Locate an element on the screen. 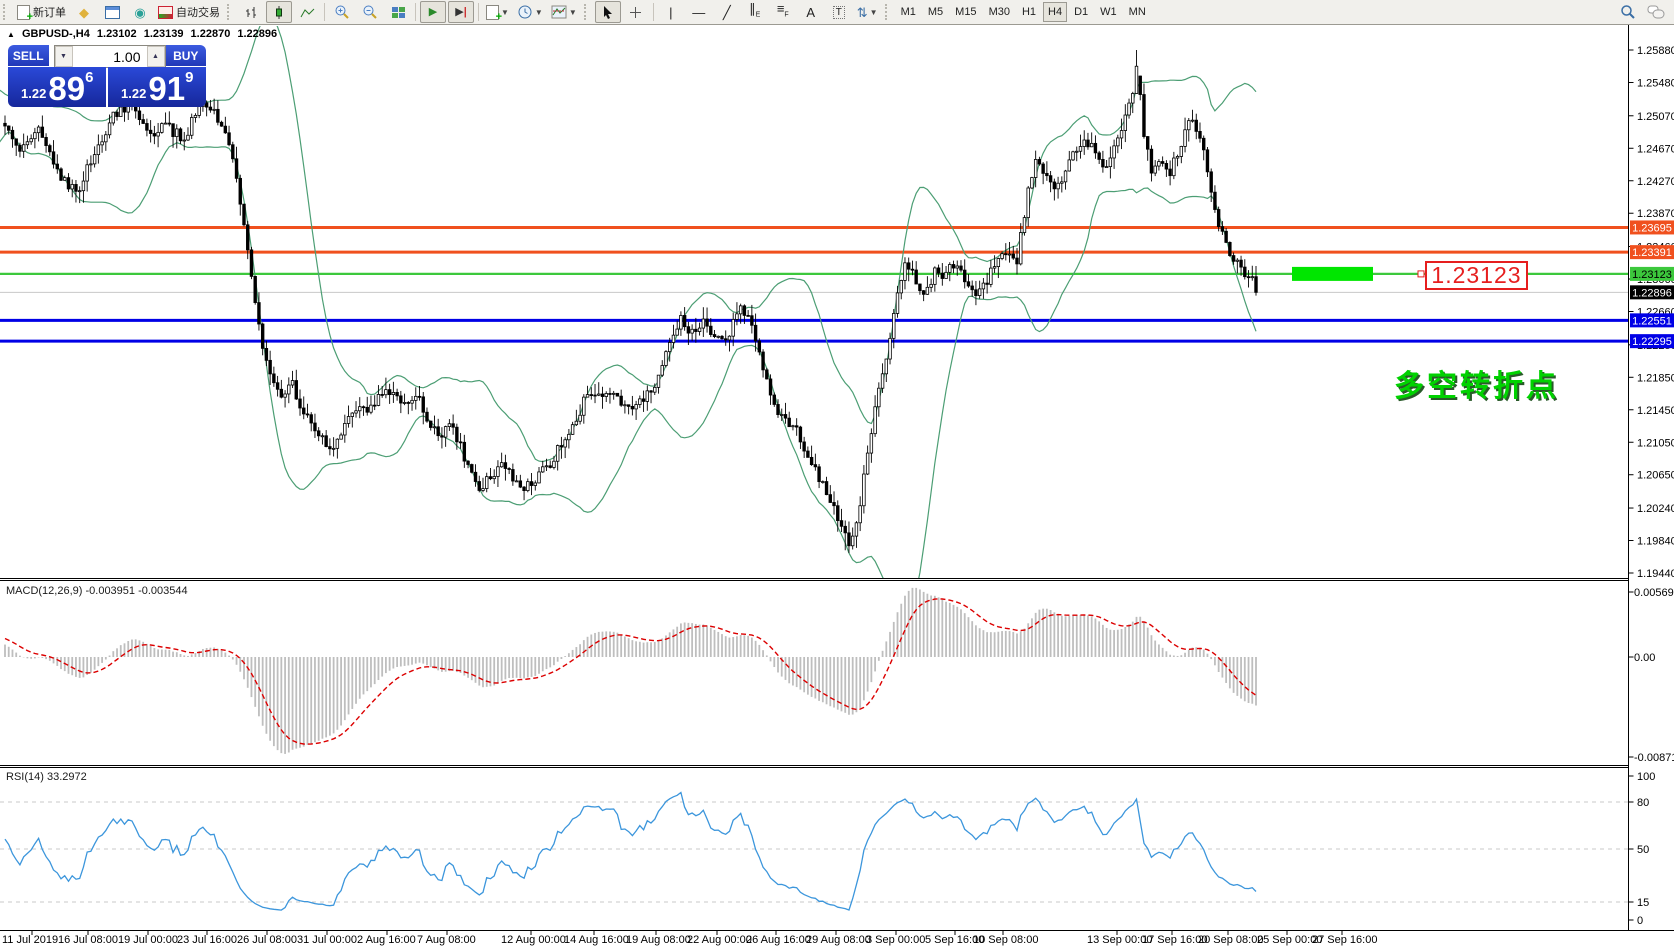 The height and width of the screenshot is (949, 1674). auto-scroll-button: ▶ is located at coordinates (433, 12).